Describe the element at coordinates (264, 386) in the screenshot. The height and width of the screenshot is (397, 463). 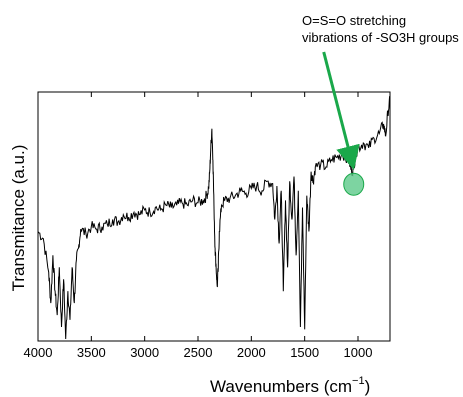
I see `x-axis-label-text: Wavenumbers` at that location.